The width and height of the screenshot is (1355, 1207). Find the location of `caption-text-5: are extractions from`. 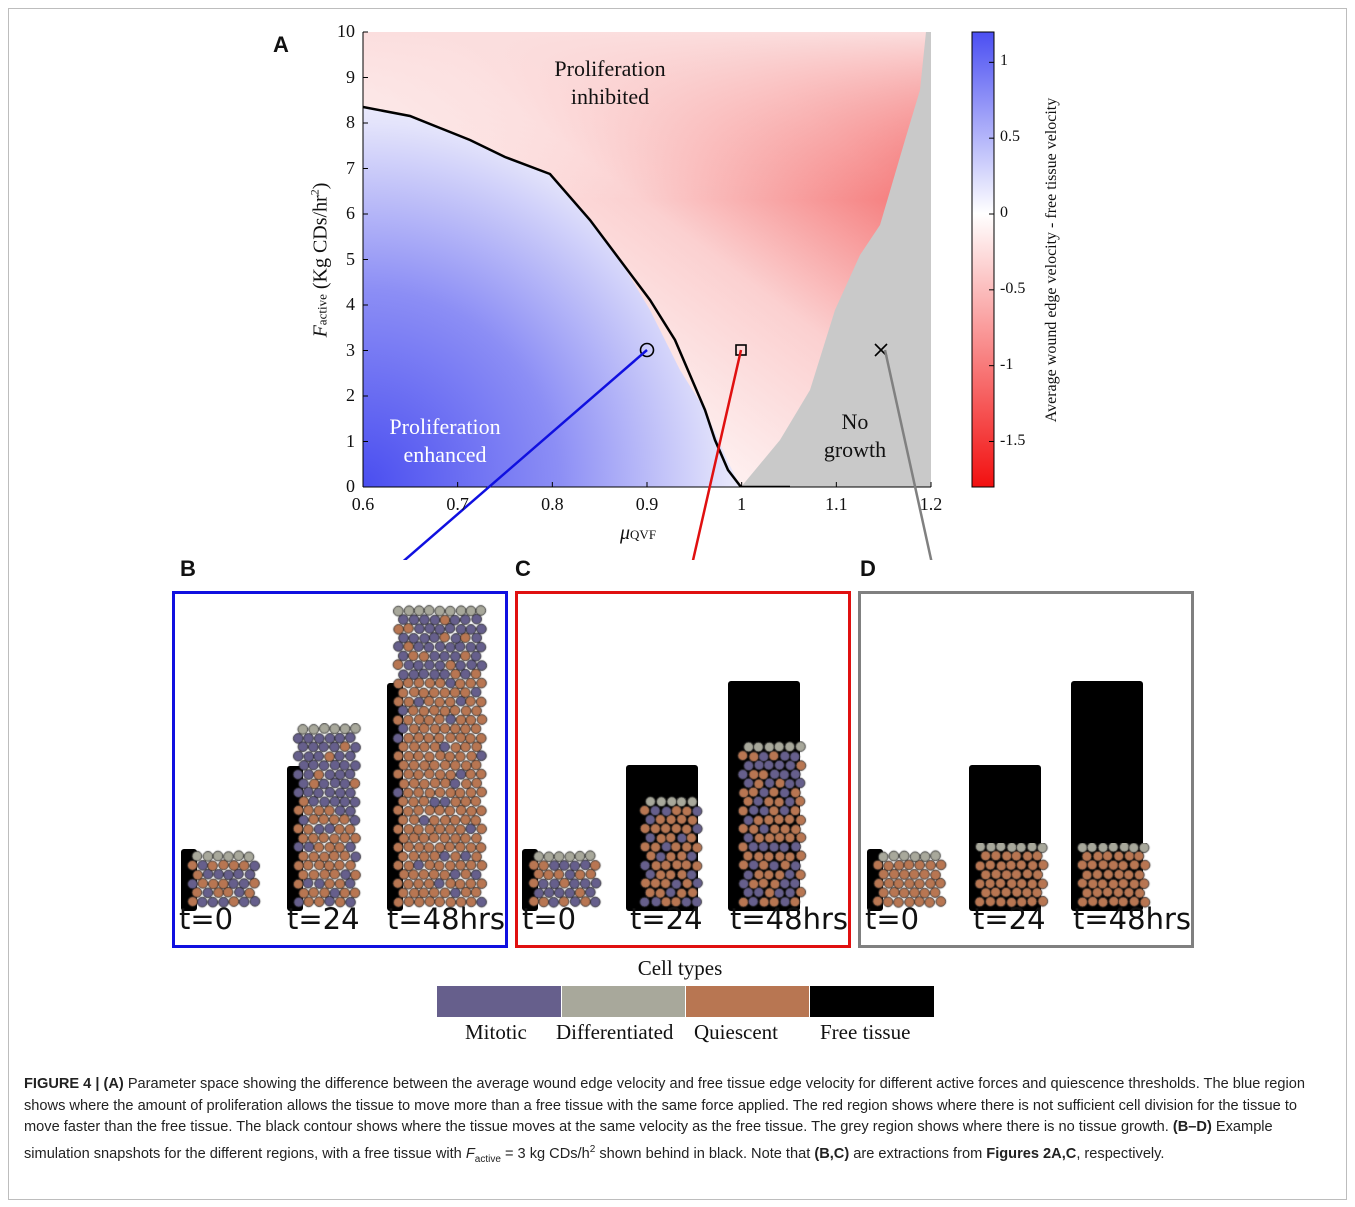

caption-text-5: are extractions from is located at coordinates (918, 1153).